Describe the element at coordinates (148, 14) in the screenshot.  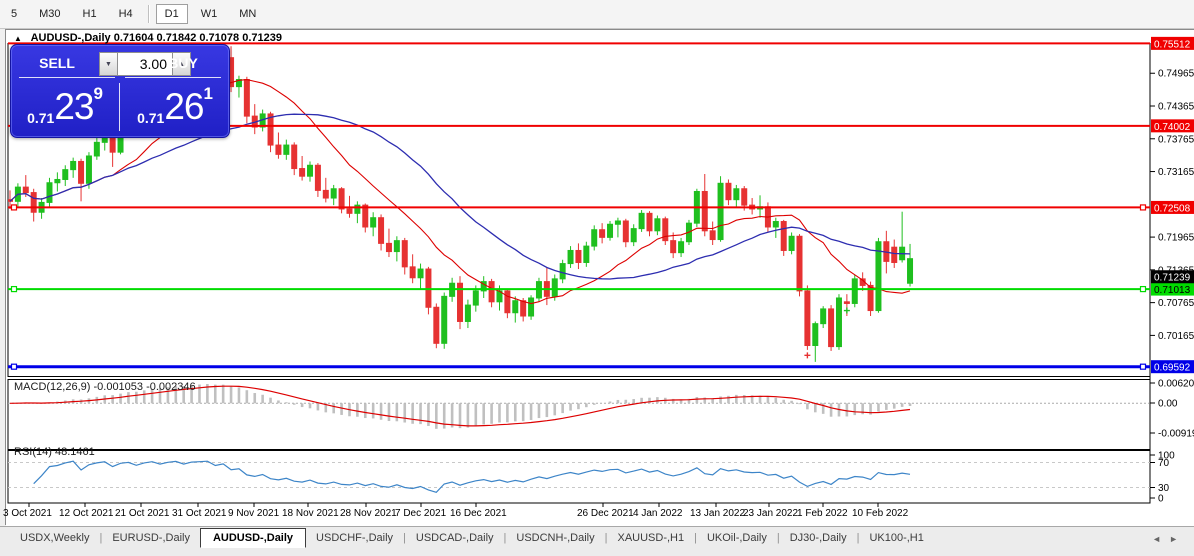
I see `toolbar-separator` at that location.